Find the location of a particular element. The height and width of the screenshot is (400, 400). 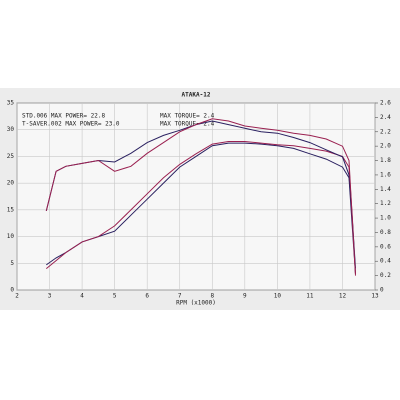

x-tick-label: 7 is located at coordinates (180, 296).